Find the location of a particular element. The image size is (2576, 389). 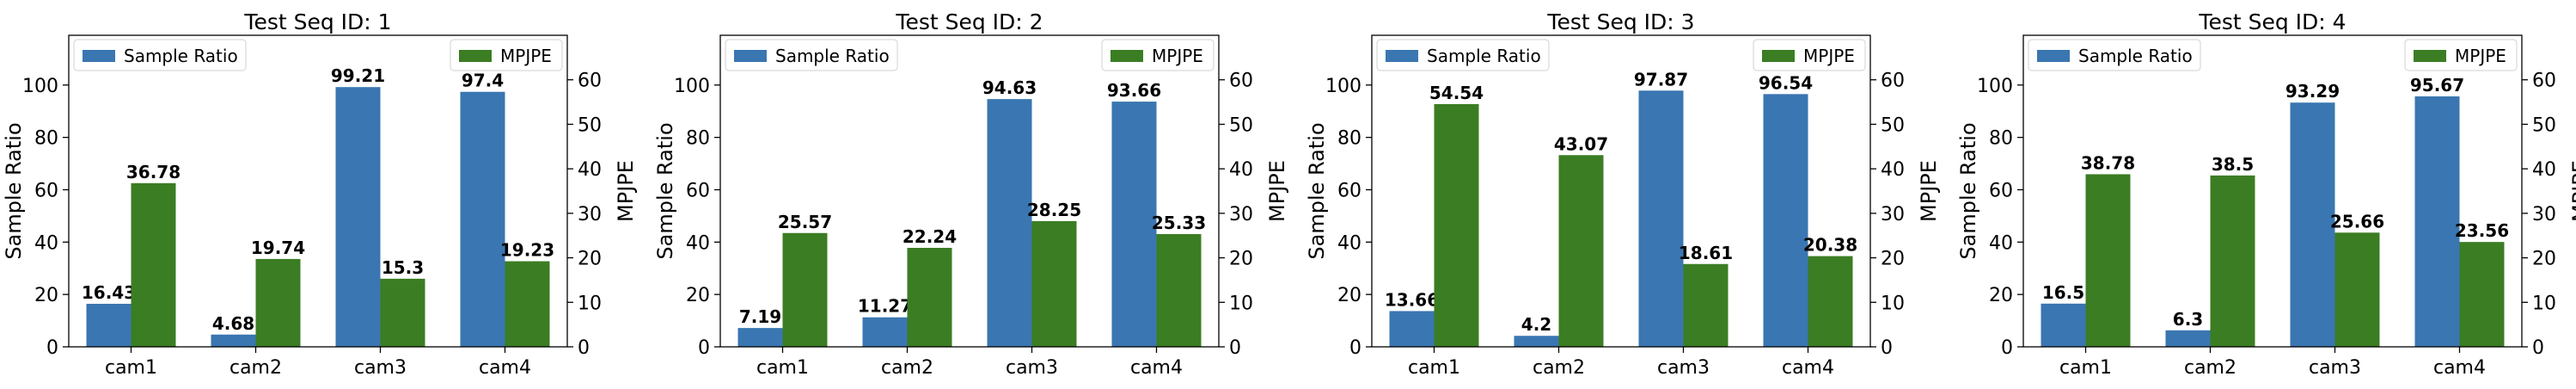

left-tick-label: 20 is located at coordinates (698, 295).